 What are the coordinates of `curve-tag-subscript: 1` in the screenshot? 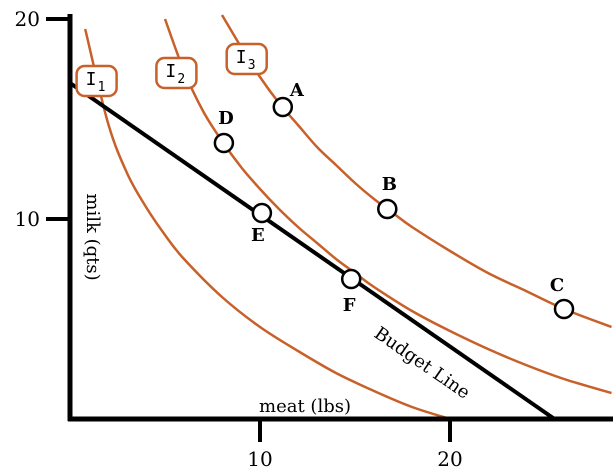 It's located at (102, 87).